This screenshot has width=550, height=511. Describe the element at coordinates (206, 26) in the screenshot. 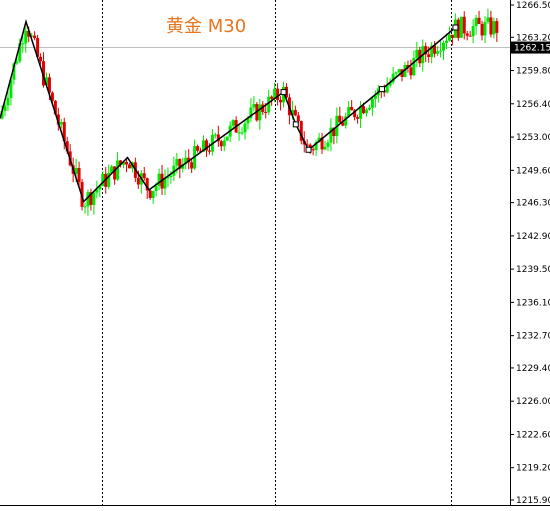

I see `chart-title: 黄金 M30` at that location.